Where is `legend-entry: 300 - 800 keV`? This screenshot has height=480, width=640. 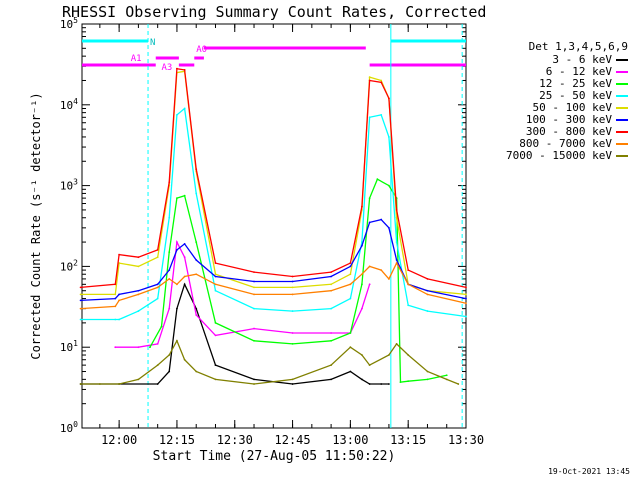 legend-entry: 300 - 800 keV is located at coordinates (567, 132).